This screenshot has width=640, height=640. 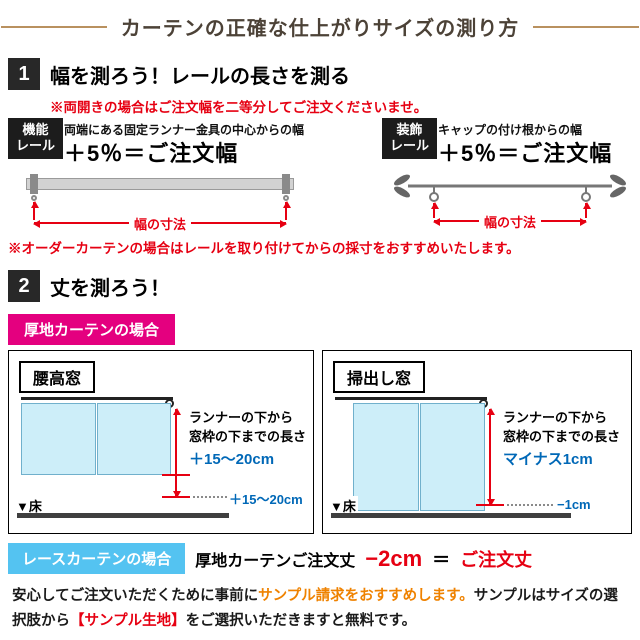 I want to click on lace-formula-result: ご注文丈, so click(x=496, y=559).